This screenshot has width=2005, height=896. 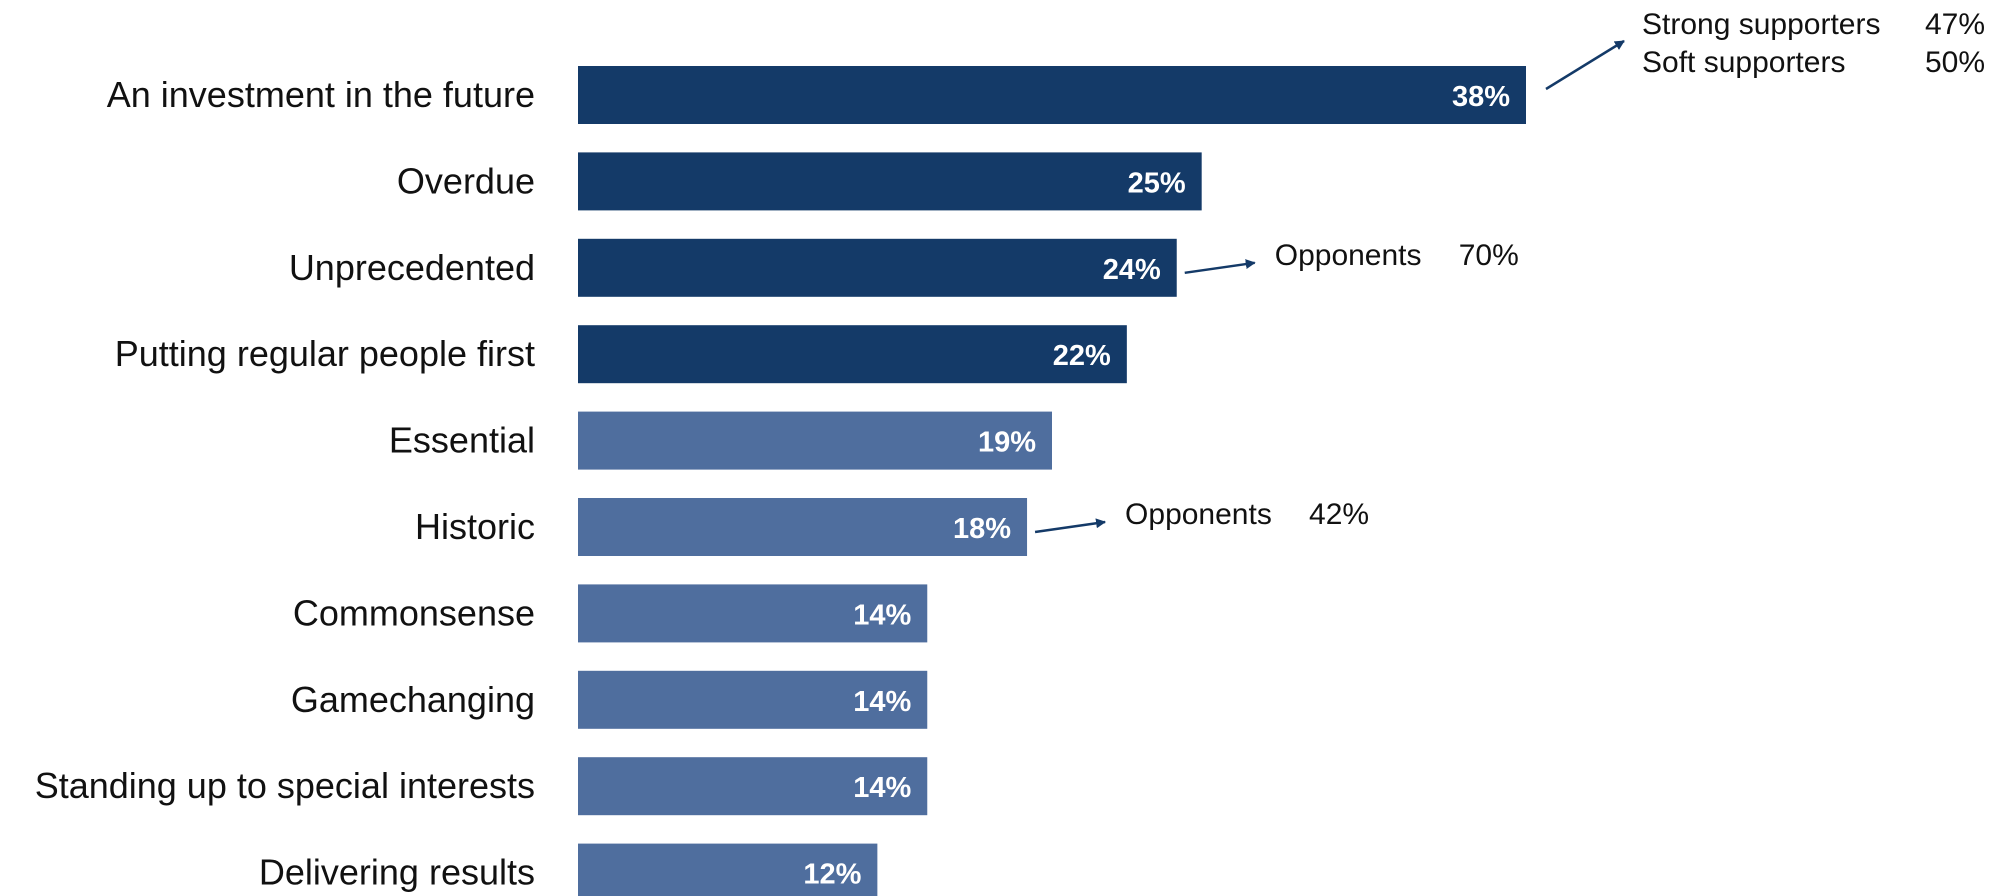 What do you see at coordinates (414, 612) in the screenshot?
I see `category-label-commonsense: Commonsense` at bounding box center [414, 612].